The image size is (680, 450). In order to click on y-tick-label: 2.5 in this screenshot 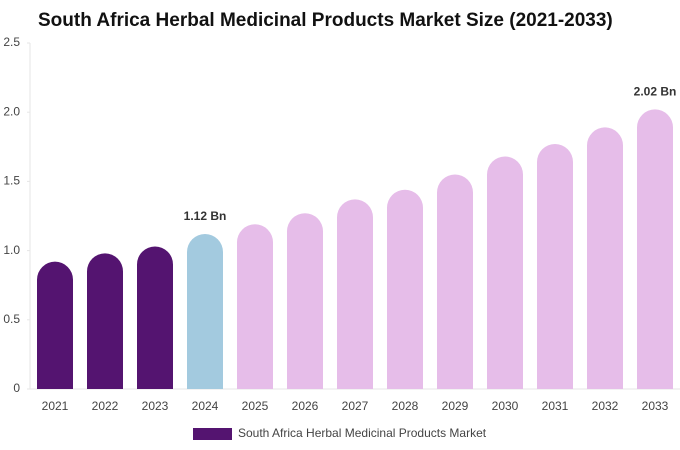, I will do `click(11, 42)`.